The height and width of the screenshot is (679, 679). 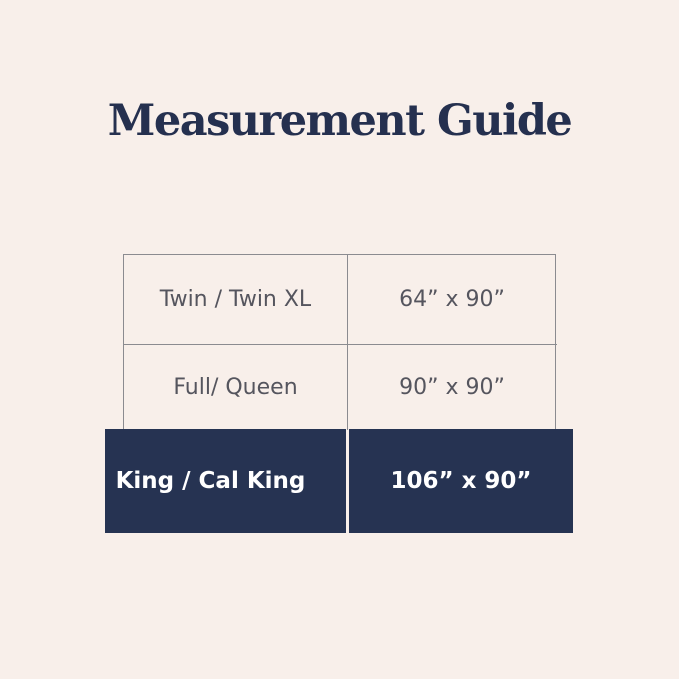 What do you see at coordinates (225, 481) in the screenshot?
I see `size-cell-highlighted: King / Cal King` at bounding box center [225, 481].